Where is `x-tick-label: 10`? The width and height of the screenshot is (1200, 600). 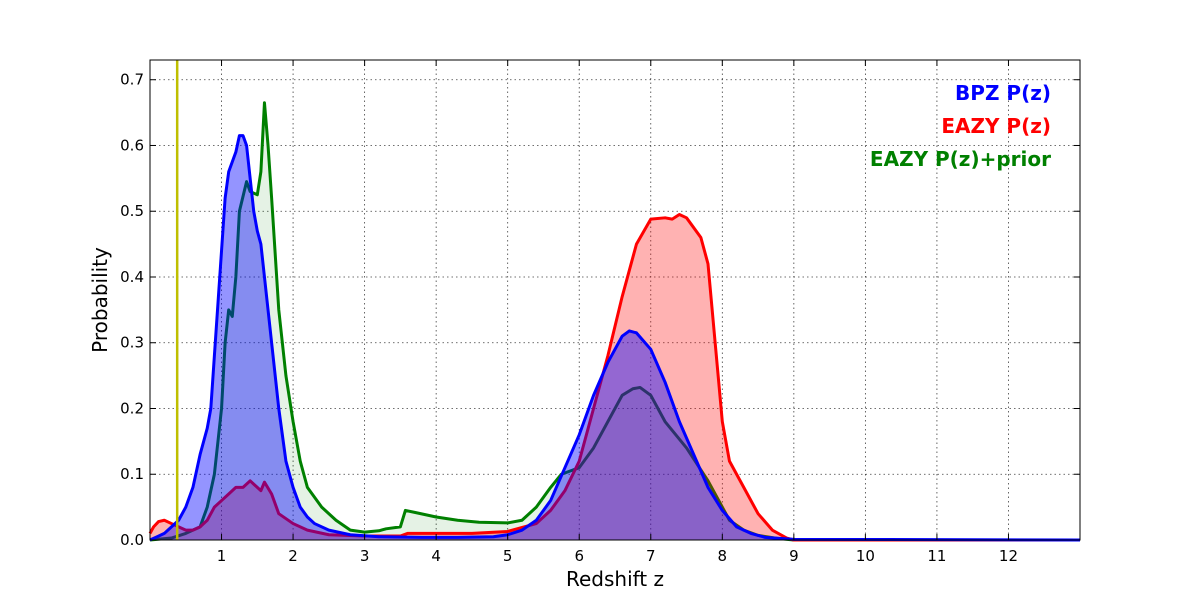 x-tick-label: 10 is located at coordinates (865, 556).